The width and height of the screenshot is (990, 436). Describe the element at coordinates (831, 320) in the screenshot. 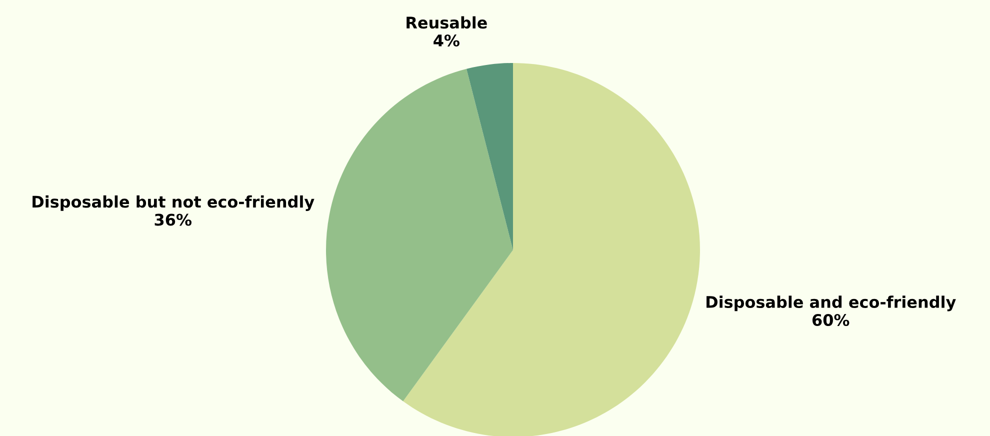

I see `data-label: 60%` at that location.